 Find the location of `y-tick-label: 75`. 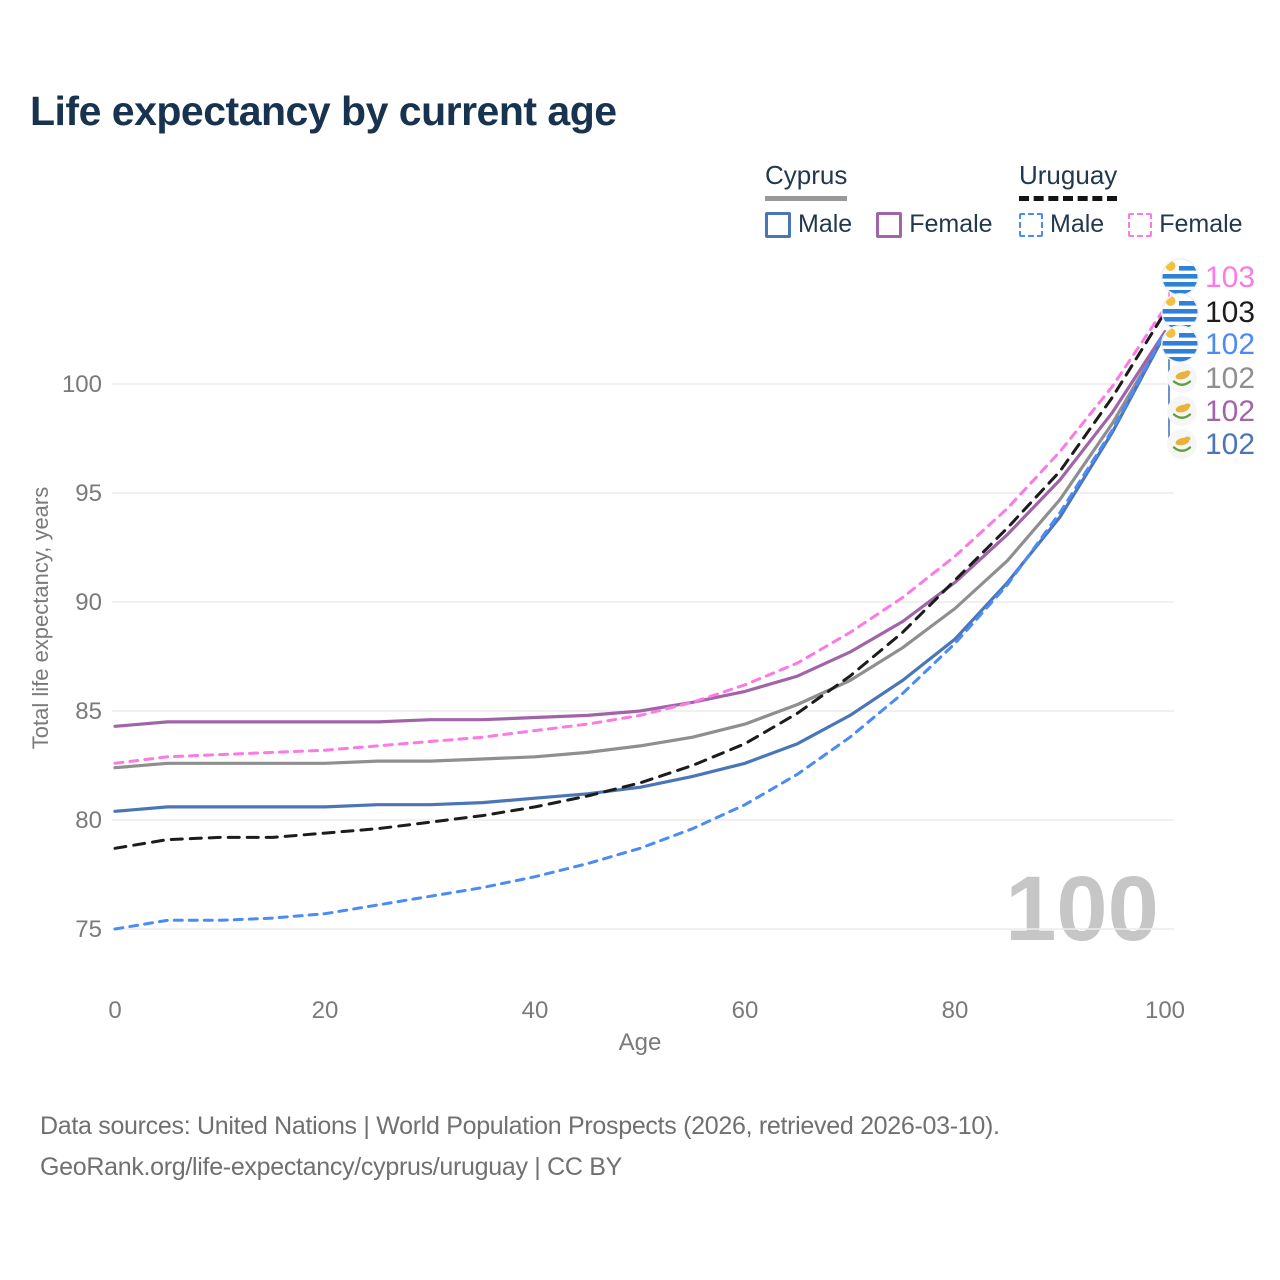

y-tick-label: 75 is located at coordinates (88, 929).